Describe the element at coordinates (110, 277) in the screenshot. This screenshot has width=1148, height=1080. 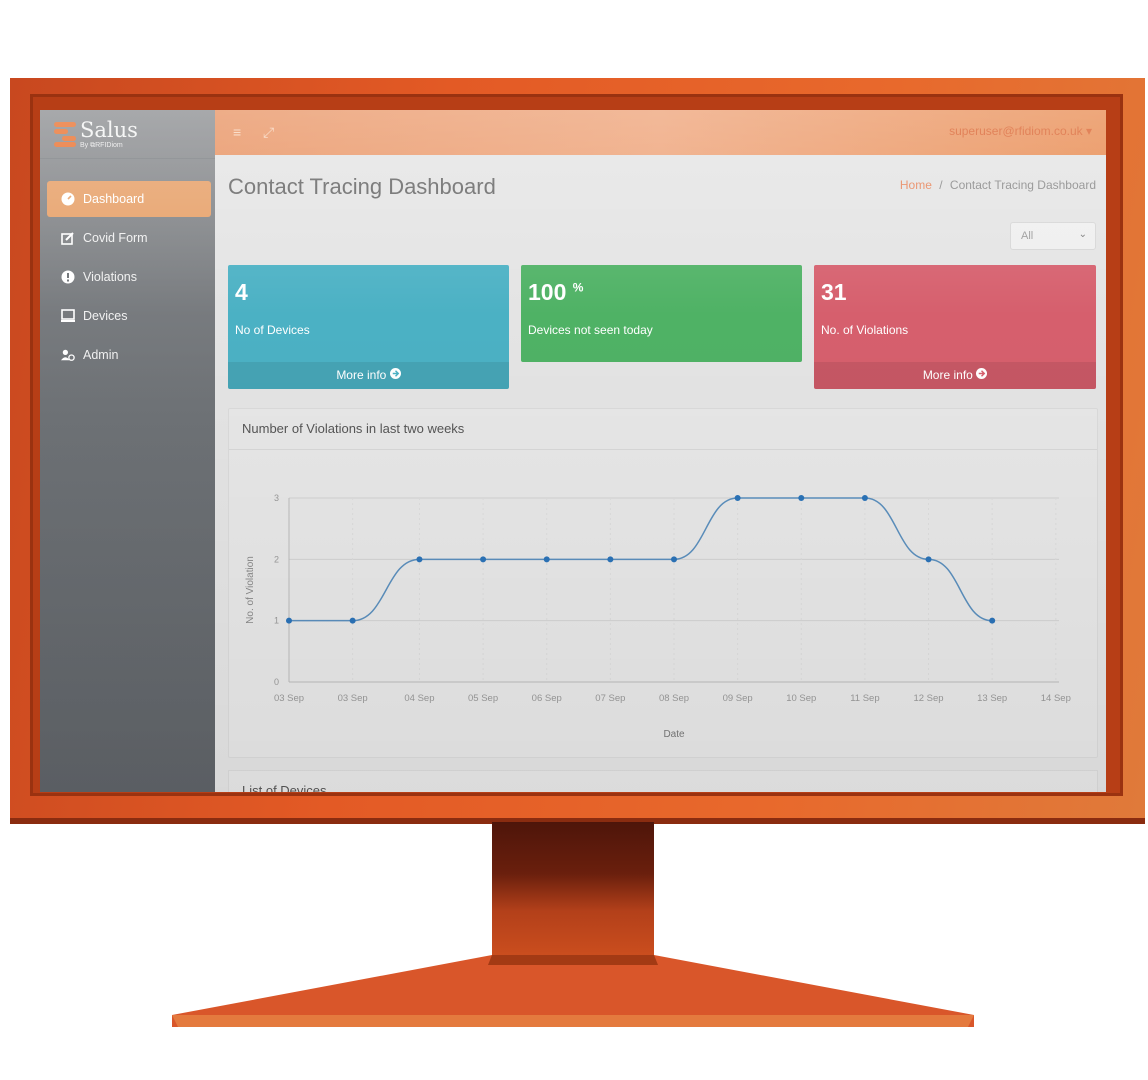
I see `sidebar-item-label: Violations` at that location.